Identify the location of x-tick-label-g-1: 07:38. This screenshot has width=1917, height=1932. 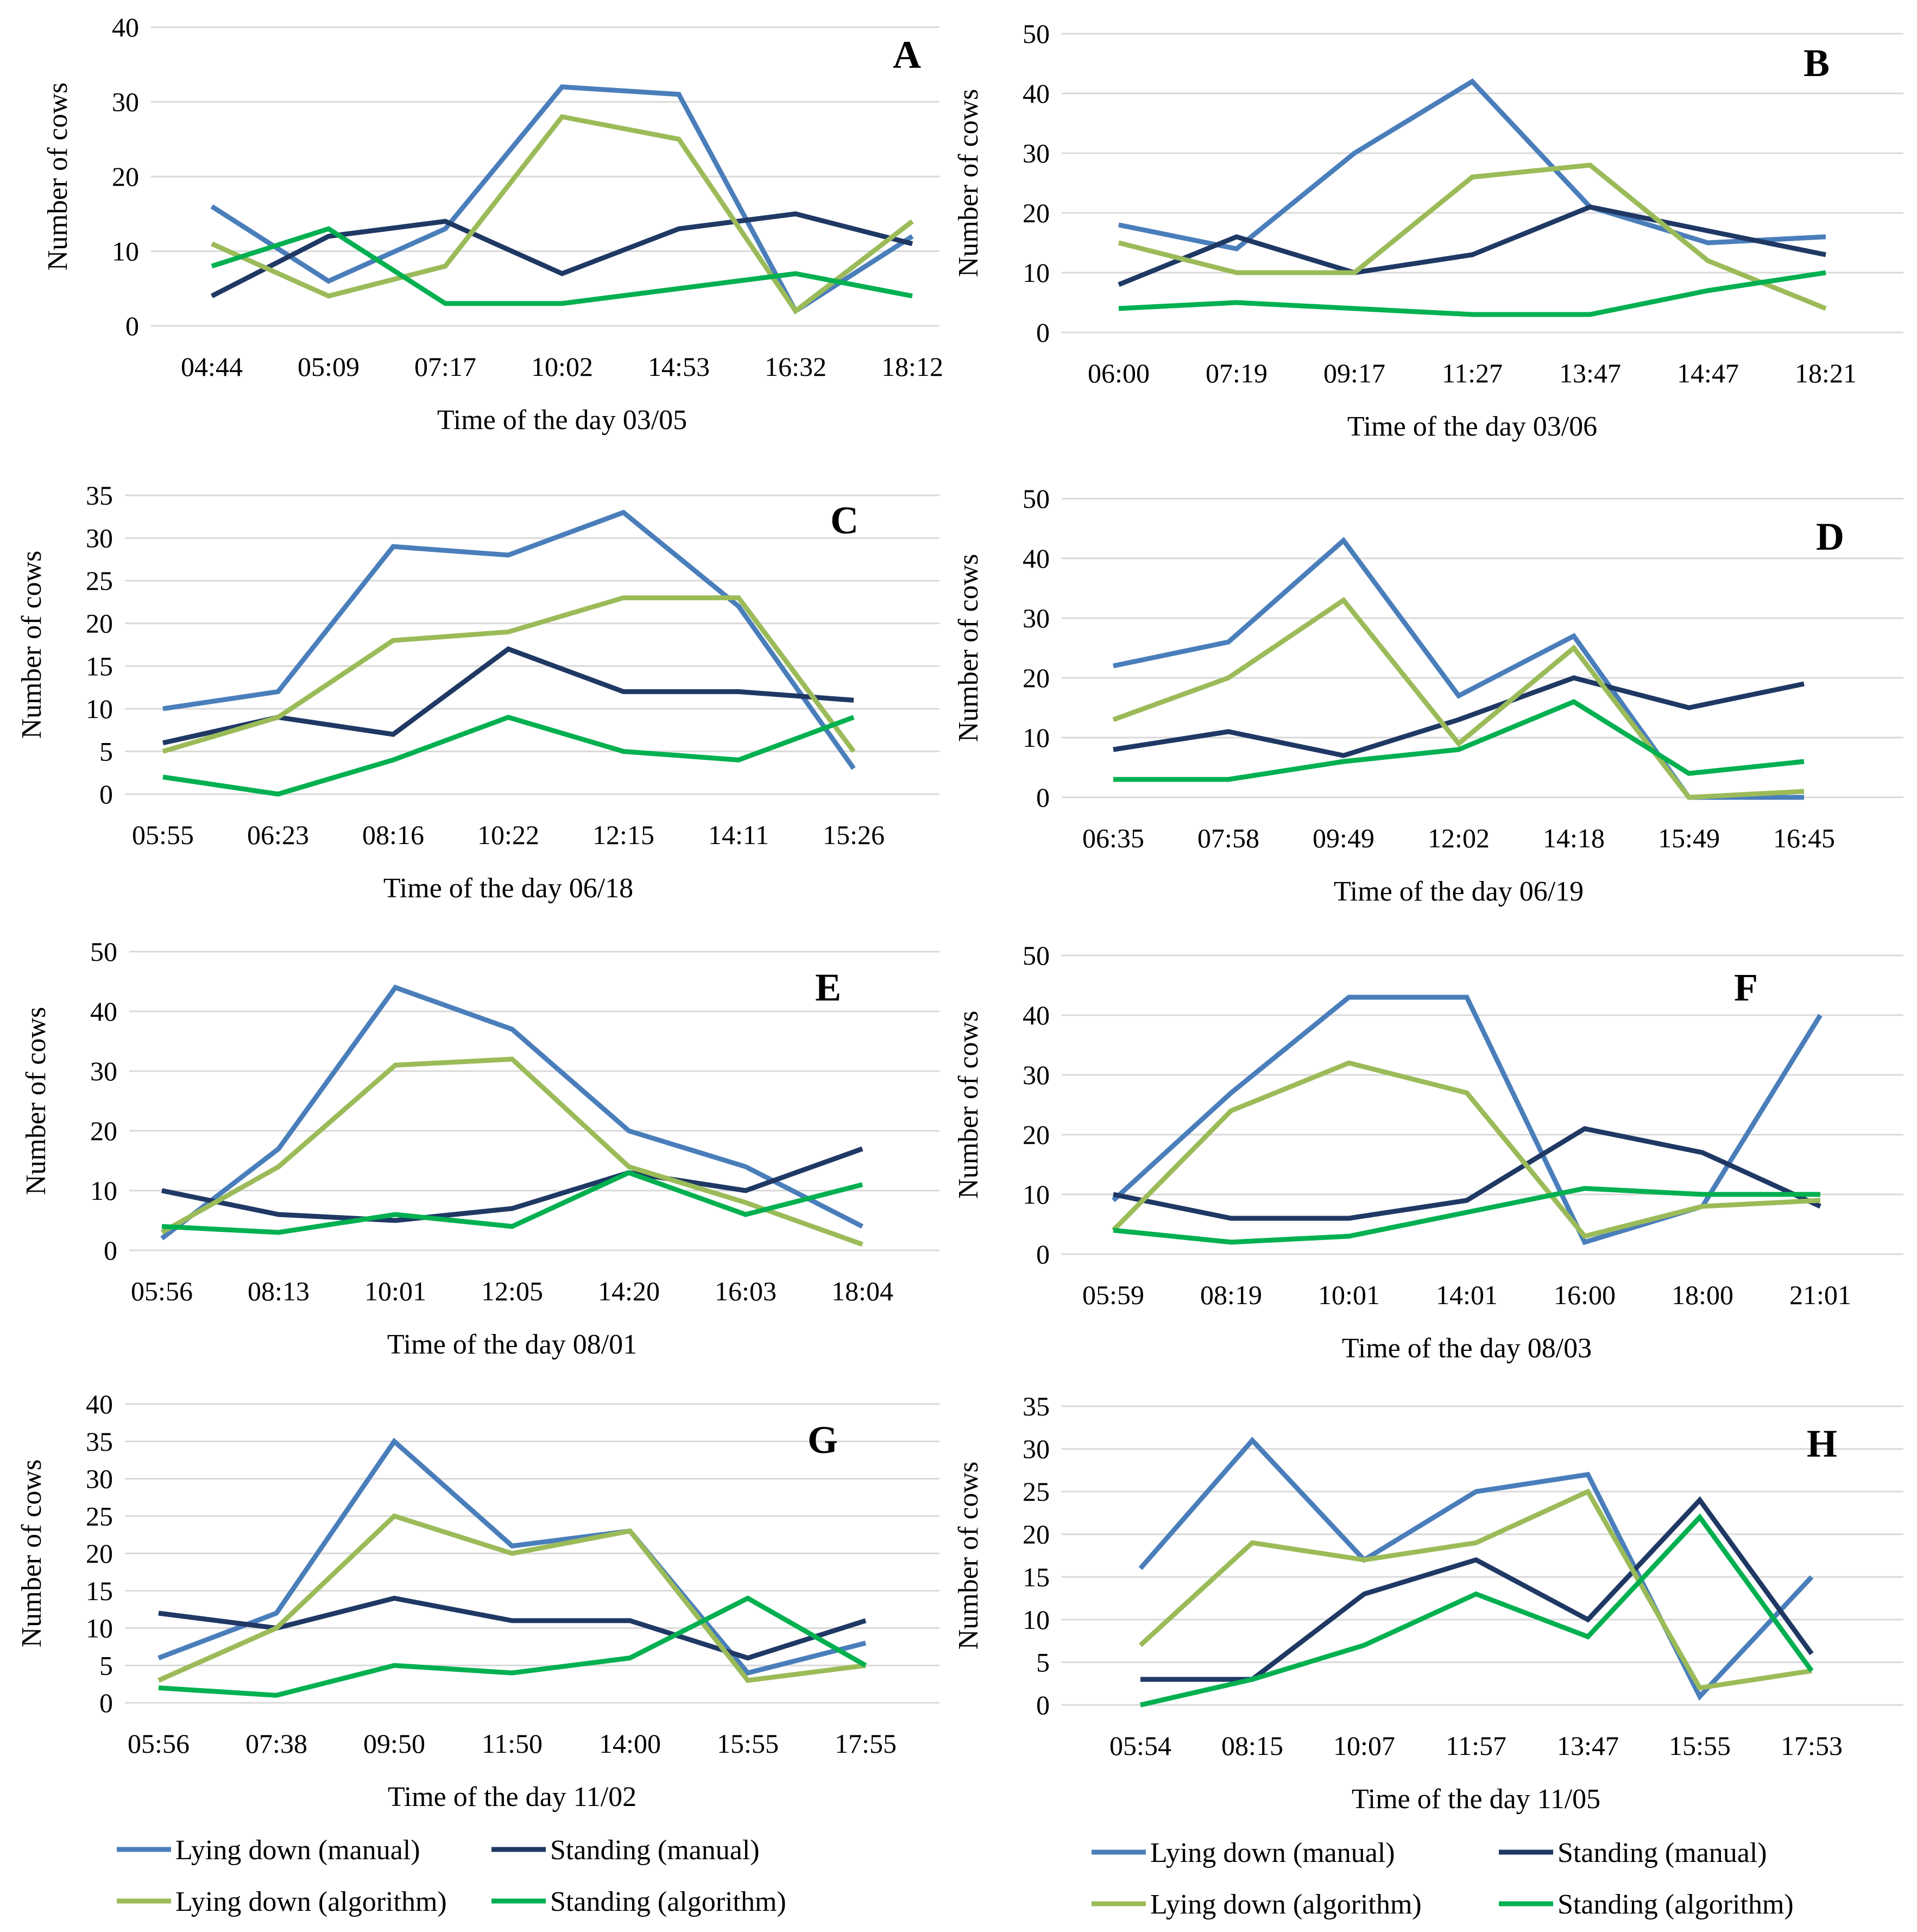
(276, 1744).